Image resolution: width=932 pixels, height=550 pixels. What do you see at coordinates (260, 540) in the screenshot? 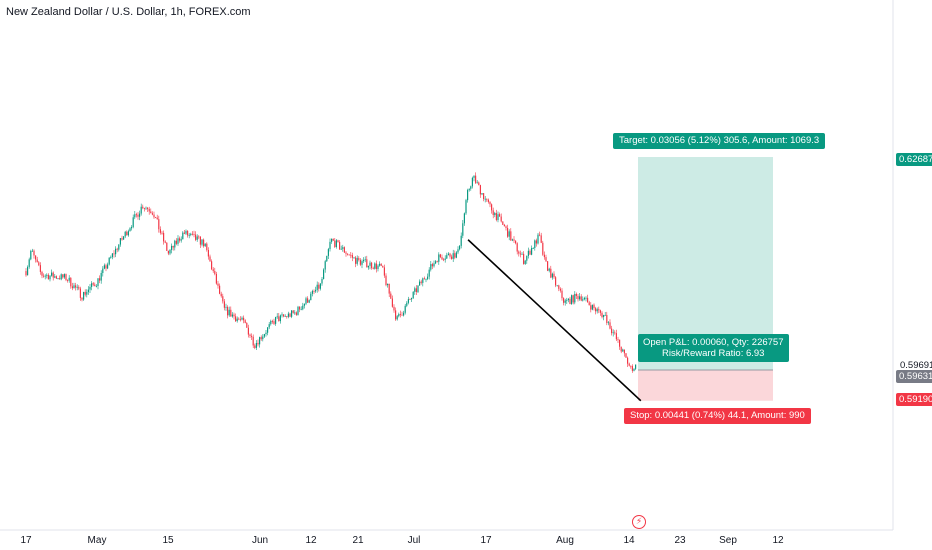
I see `x-tick-label: Jun` at bounding box center [260, 540].